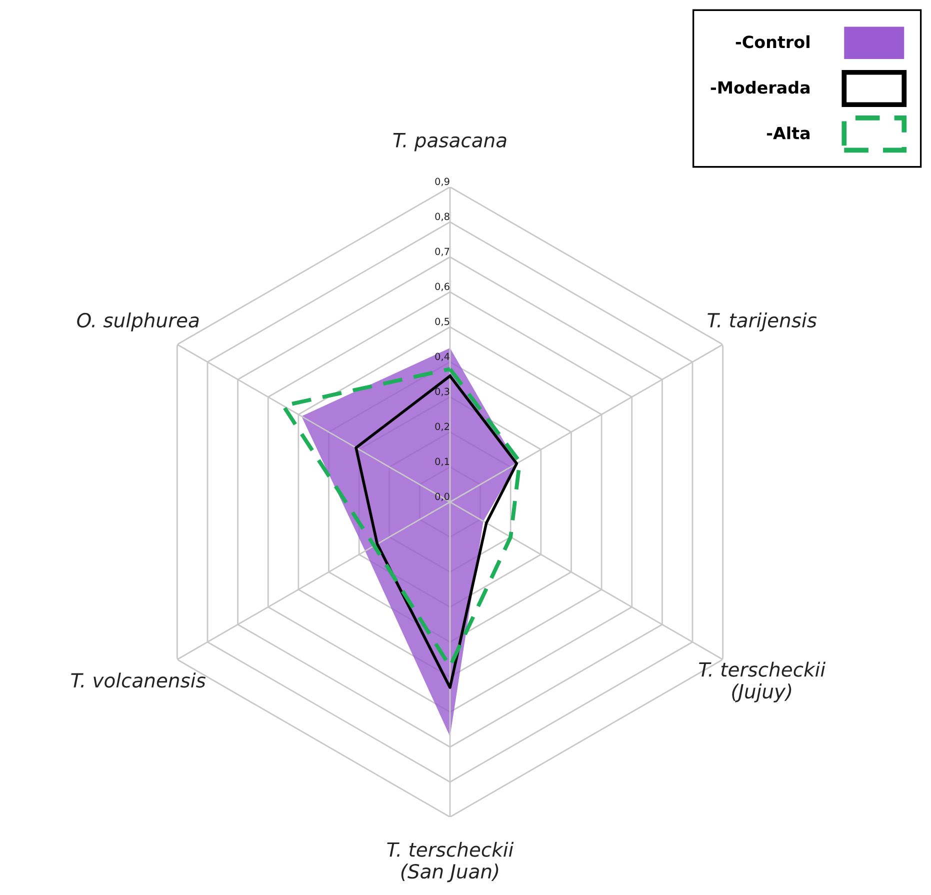  What do you see at coordinates (442, 322) in the screenshot?
I see `y-tick-label: 0,5` at bounding box center [442, 322].